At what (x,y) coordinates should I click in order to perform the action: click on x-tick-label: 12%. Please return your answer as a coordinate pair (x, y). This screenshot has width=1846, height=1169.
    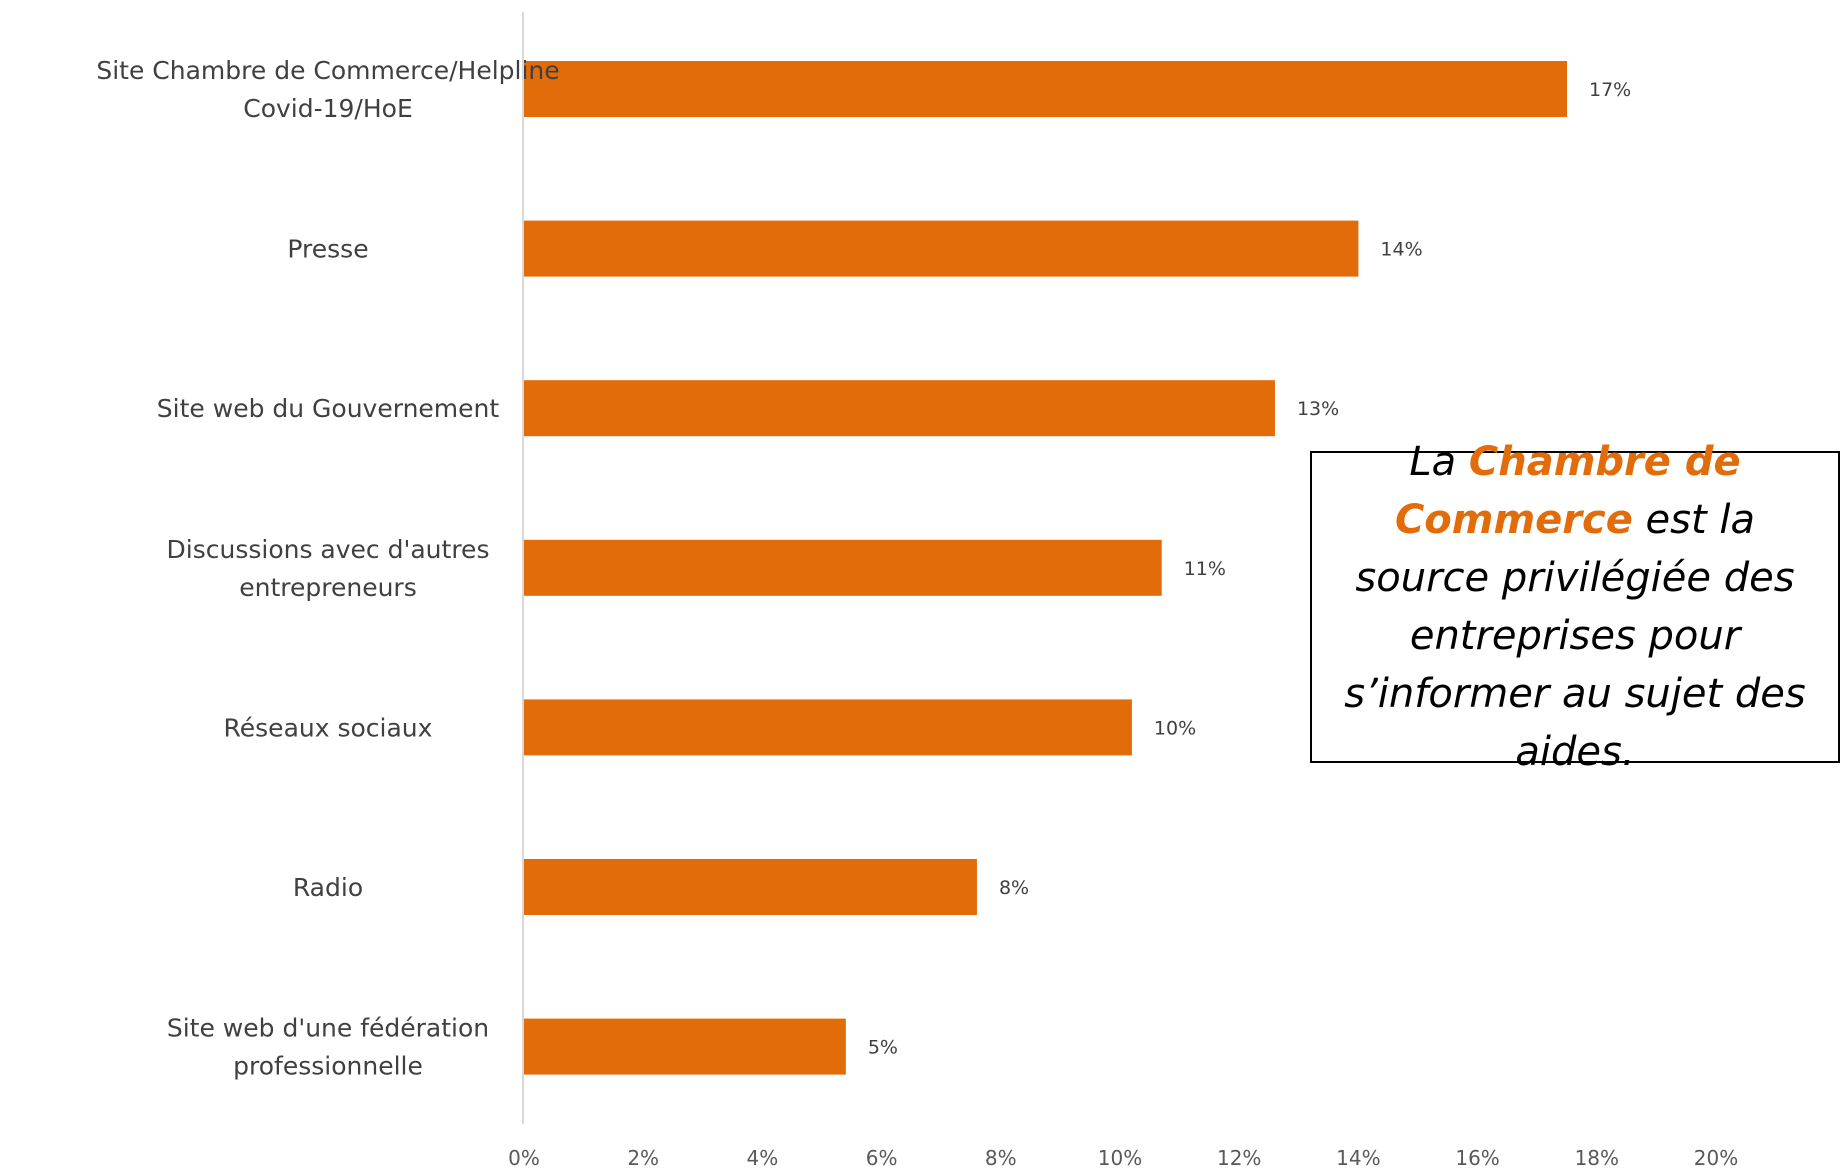
    Looking at the image, I should click on (1239, 1157).